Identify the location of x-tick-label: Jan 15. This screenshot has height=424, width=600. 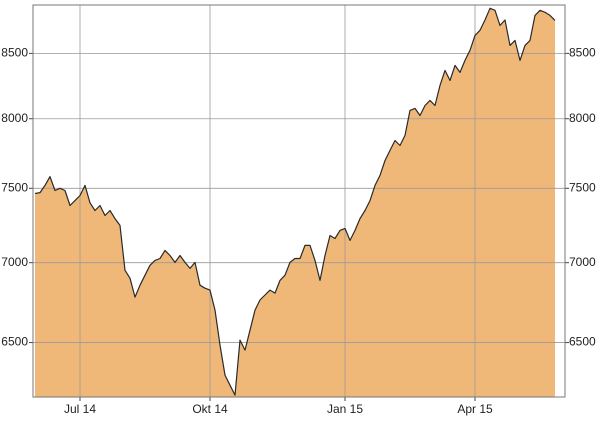
(345, 409).